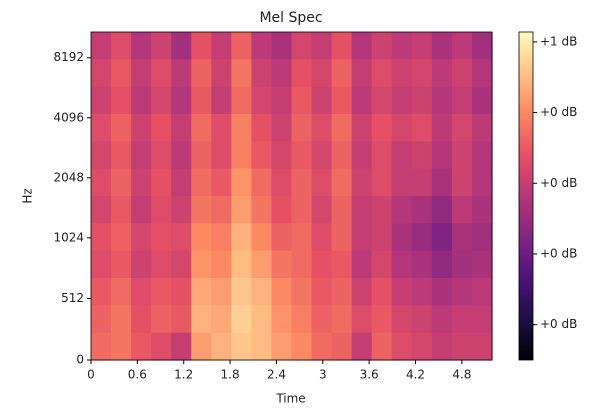 The height and width of the screenshot is (411, 595). Describe the element at coordinates (276, 375) in the screenshot. I see `x-tick-label: 2.4` at that location.